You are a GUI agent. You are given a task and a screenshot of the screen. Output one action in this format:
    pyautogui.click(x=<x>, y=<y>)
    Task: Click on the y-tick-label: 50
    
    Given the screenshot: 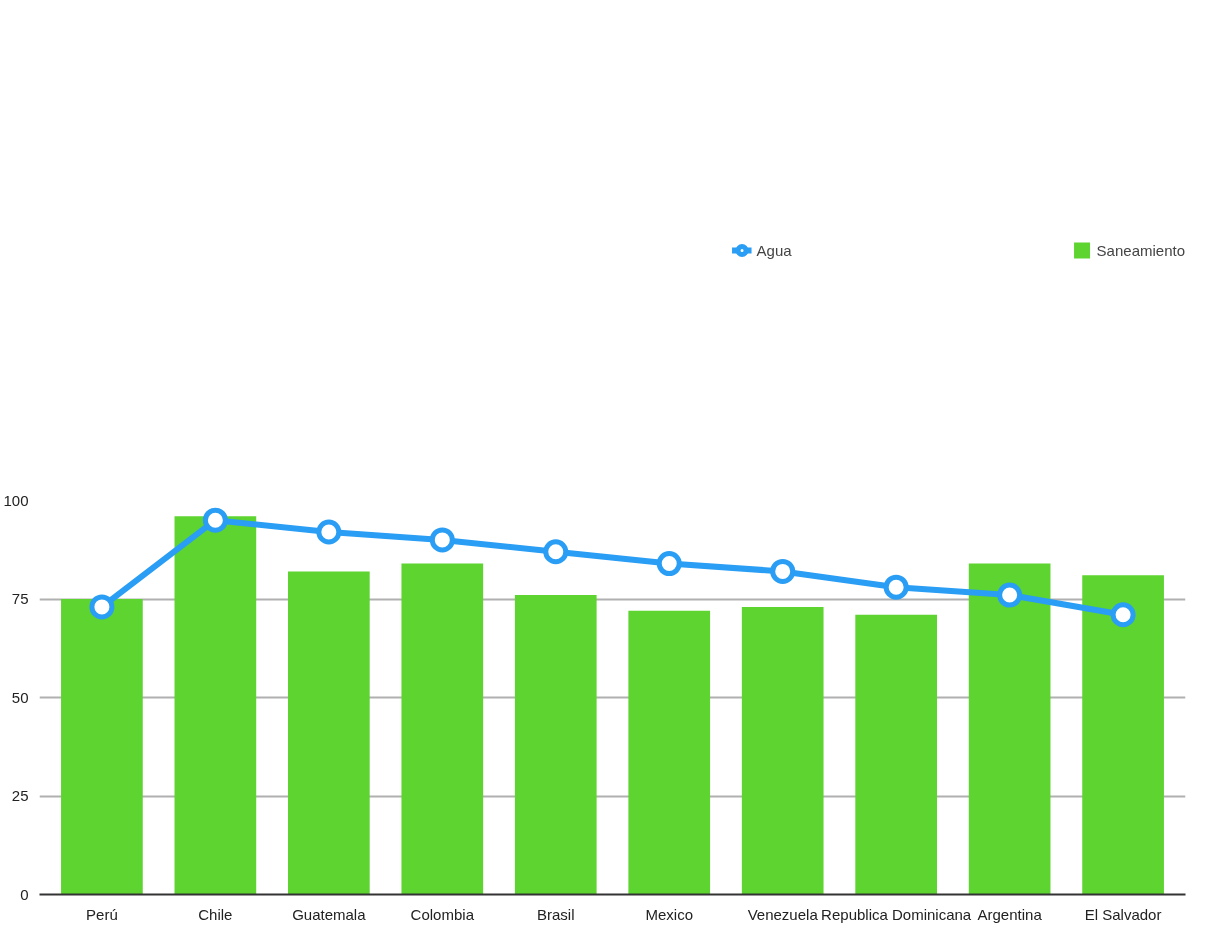 What is the action you would take?
    pyautogui.click(x=20, y=697)
    